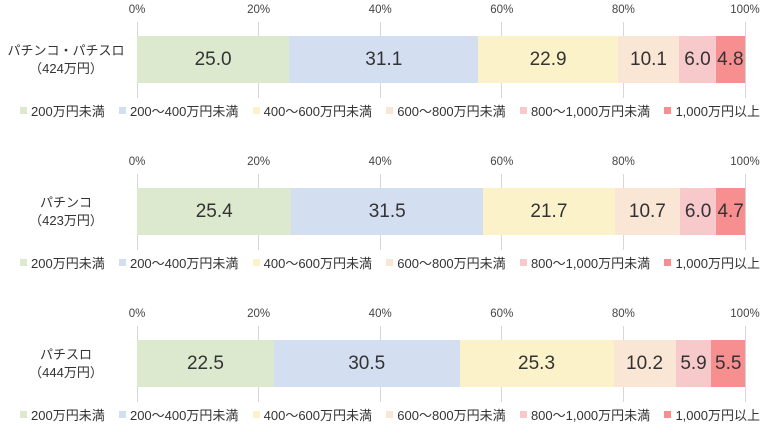  I want to click on category-name: パチンコ, so click(65, 202).